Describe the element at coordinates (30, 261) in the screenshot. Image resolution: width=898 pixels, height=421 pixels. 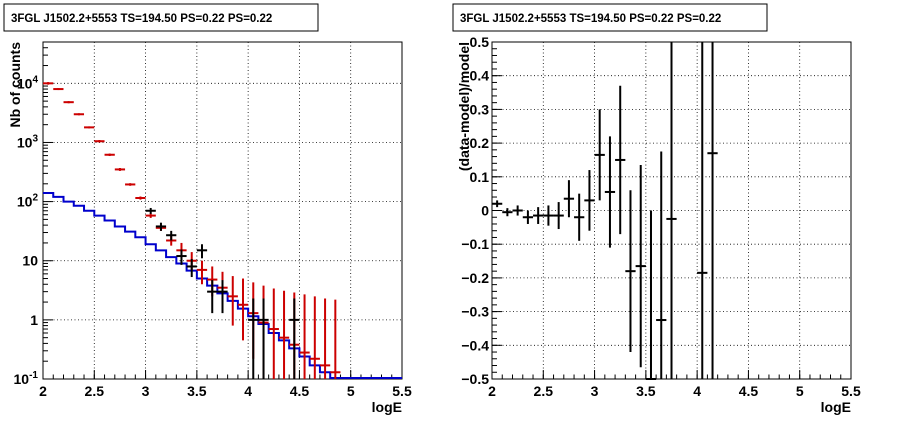
I see `left-y-tick-label: 10` at that location.